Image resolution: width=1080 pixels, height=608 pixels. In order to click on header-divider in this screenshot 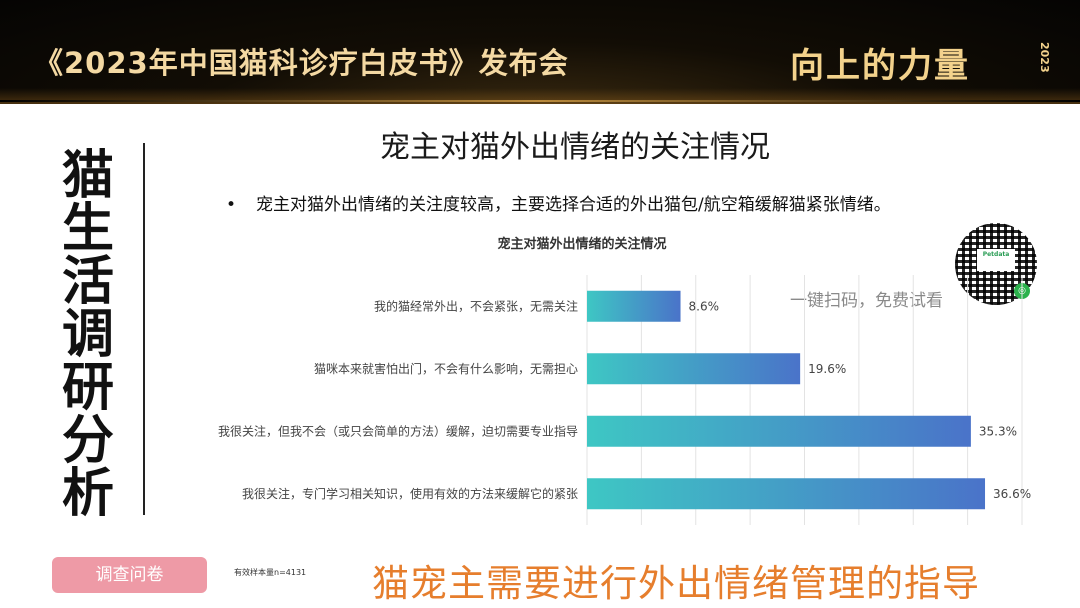, I will do `click(540, 101)`.